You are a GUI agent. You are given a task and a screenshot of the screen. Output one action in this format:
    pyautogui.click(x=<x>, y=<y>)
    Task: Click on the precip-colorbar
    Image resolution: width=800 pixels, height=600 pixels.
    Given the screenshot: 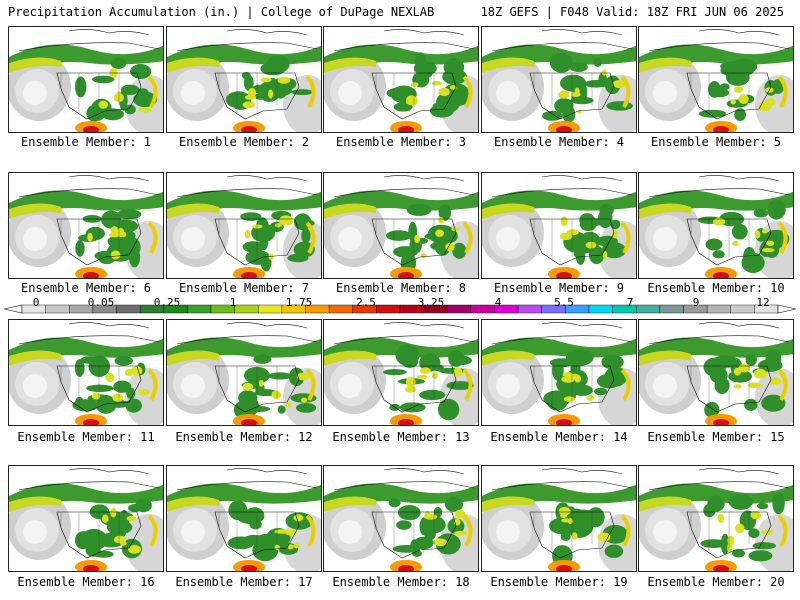 What is the action you would take?
    pyautogui.click(x=400, y=309)
    